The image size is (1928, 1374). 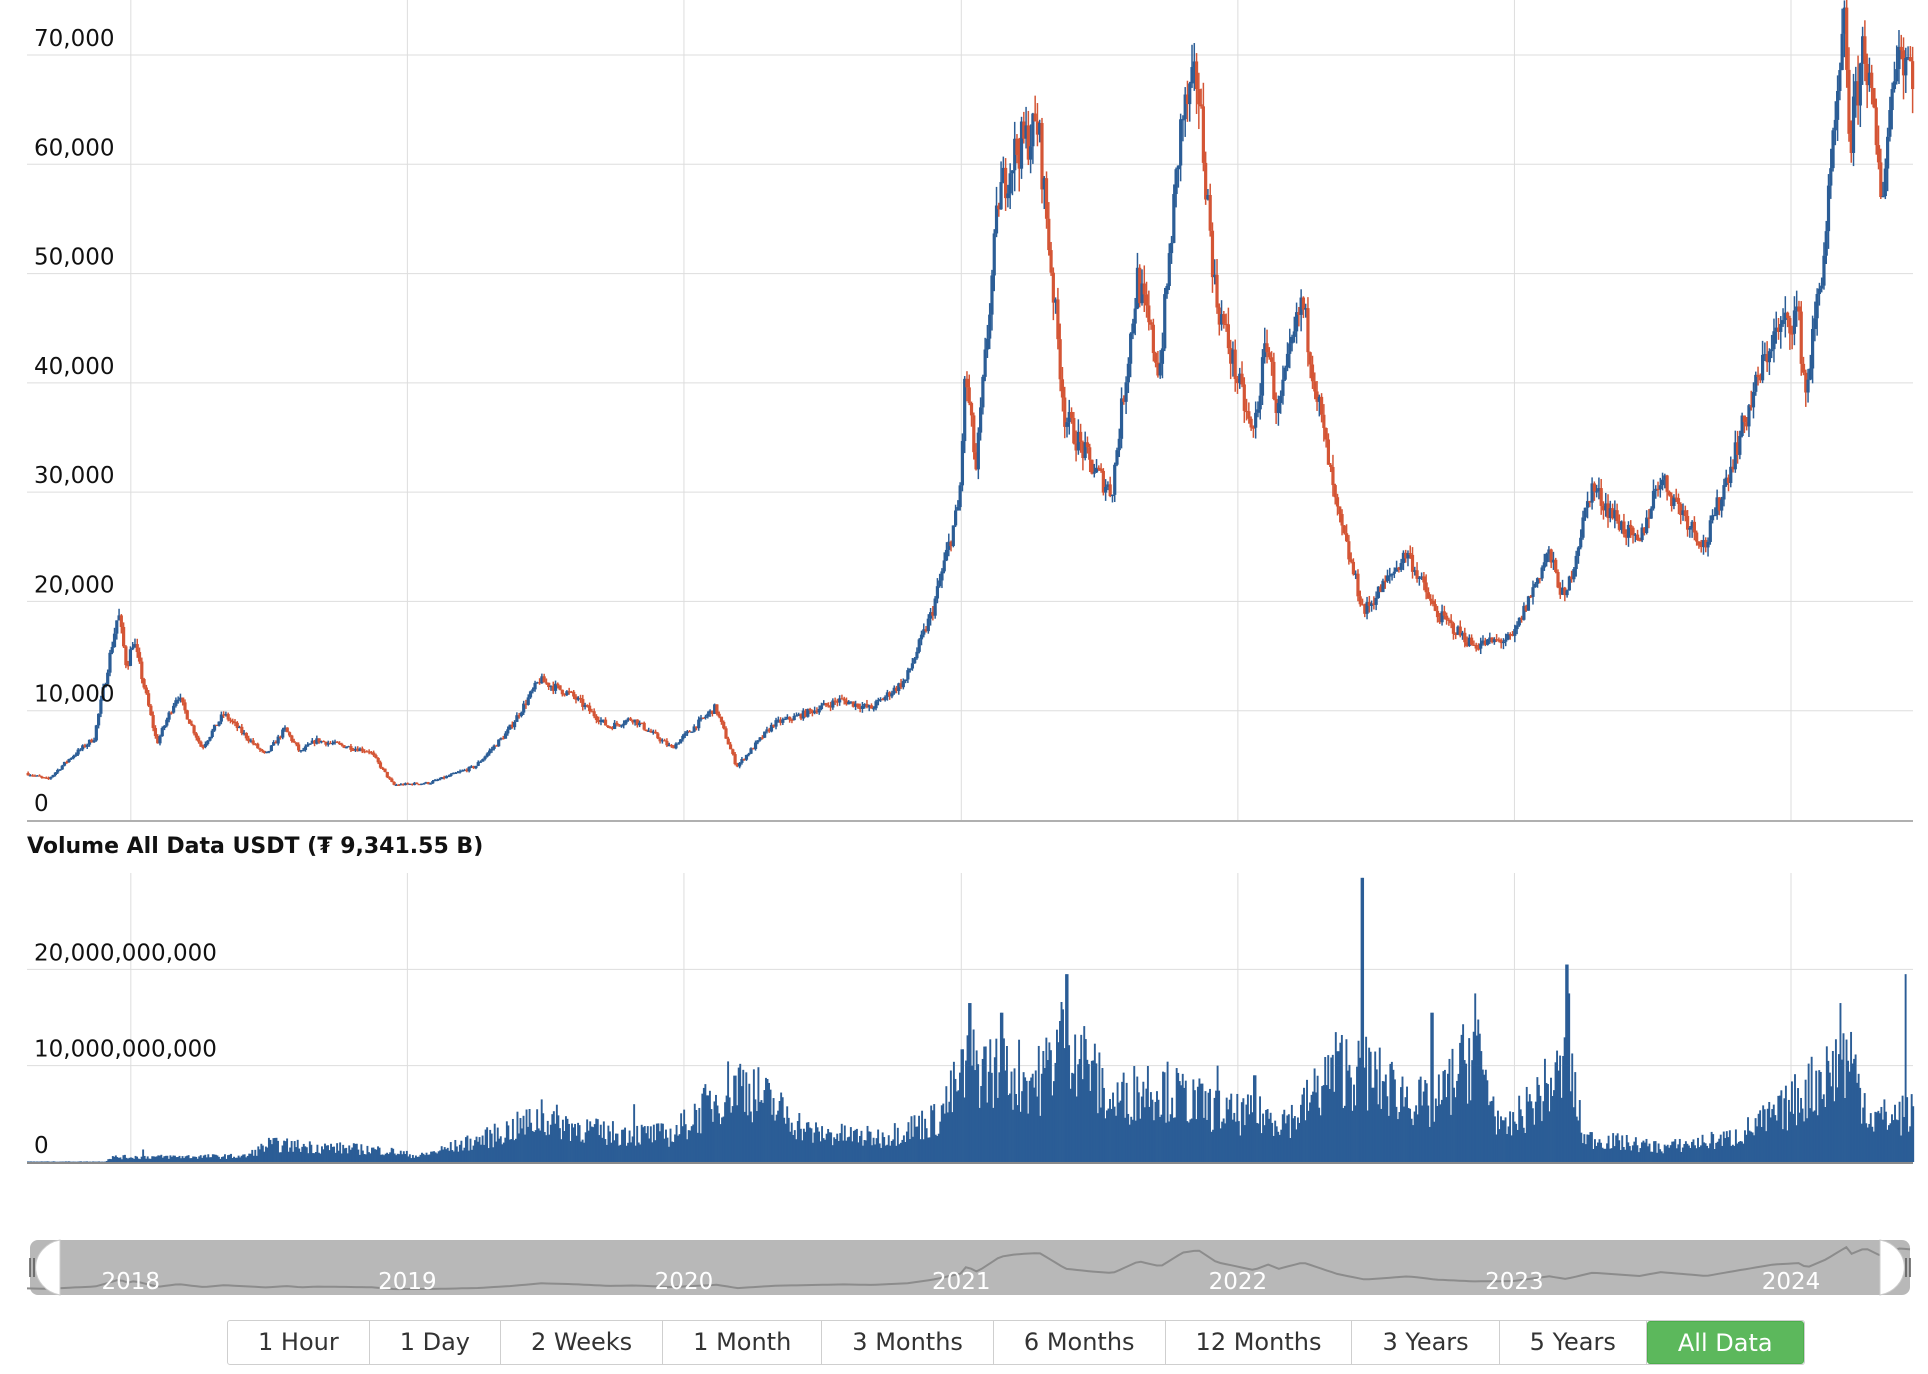 I want to click on range-button-1-day: 1 Day, so click(x=436, y=1342).